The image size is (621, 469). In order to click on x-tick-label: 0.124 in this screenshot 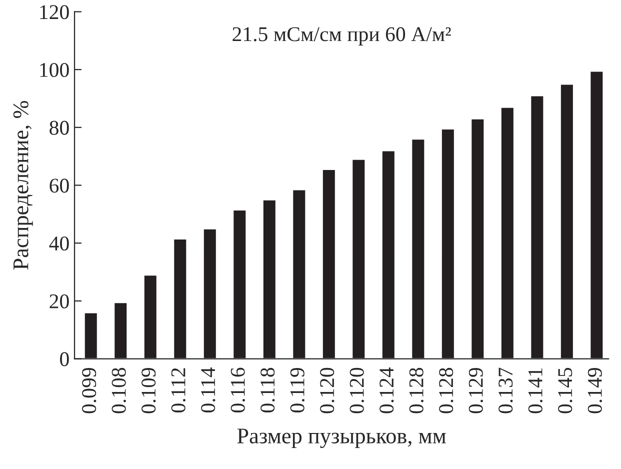, I will do `click(387, 390)`.